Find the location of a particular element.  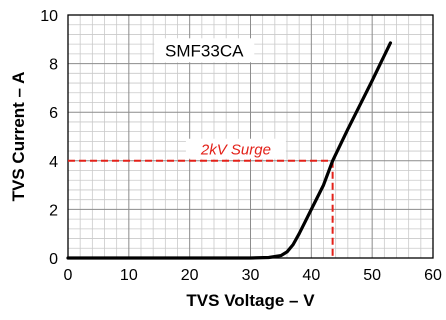

series-label-bg is located at coordinates (204, 50).